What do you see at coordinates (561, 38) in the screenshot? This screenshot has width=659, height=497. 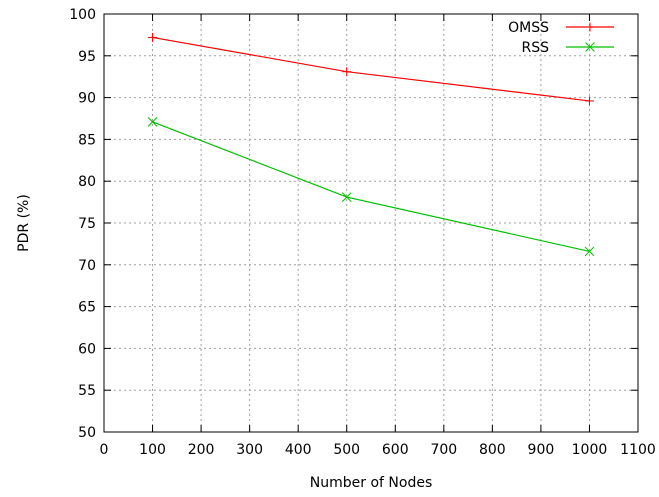 I see `legend: OMSS RSS` at bounding box center [561, 38].